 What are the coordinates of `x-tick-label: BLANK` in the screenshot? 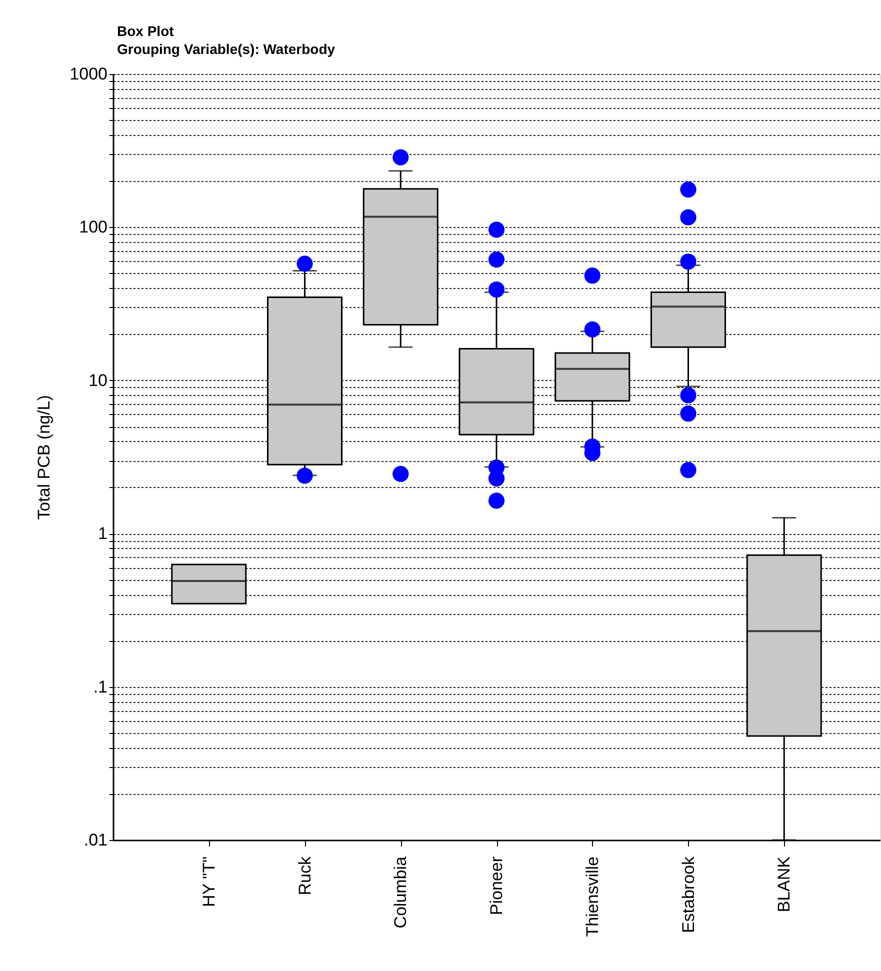 It's located at (784, 884).